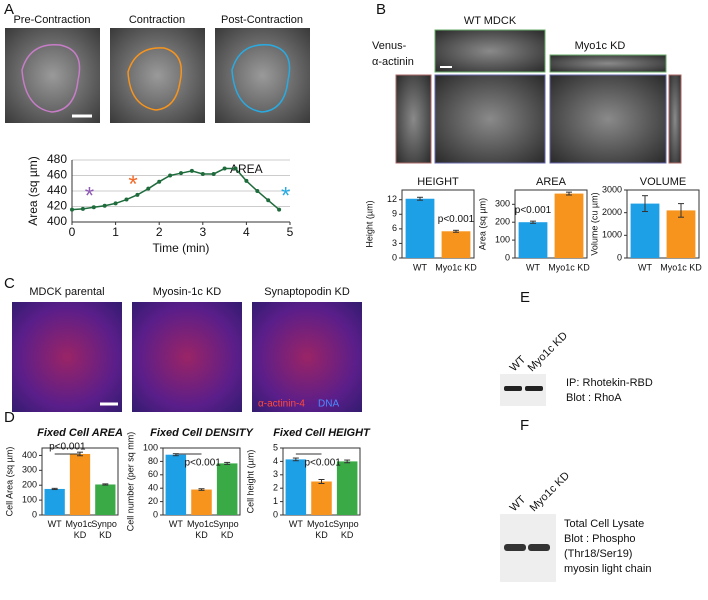 This screenshot has width=708, height=600. Describe the element at coordinates (369, 223) in the screenshot. I see `y-axis-label: Height (µm)` at that location.